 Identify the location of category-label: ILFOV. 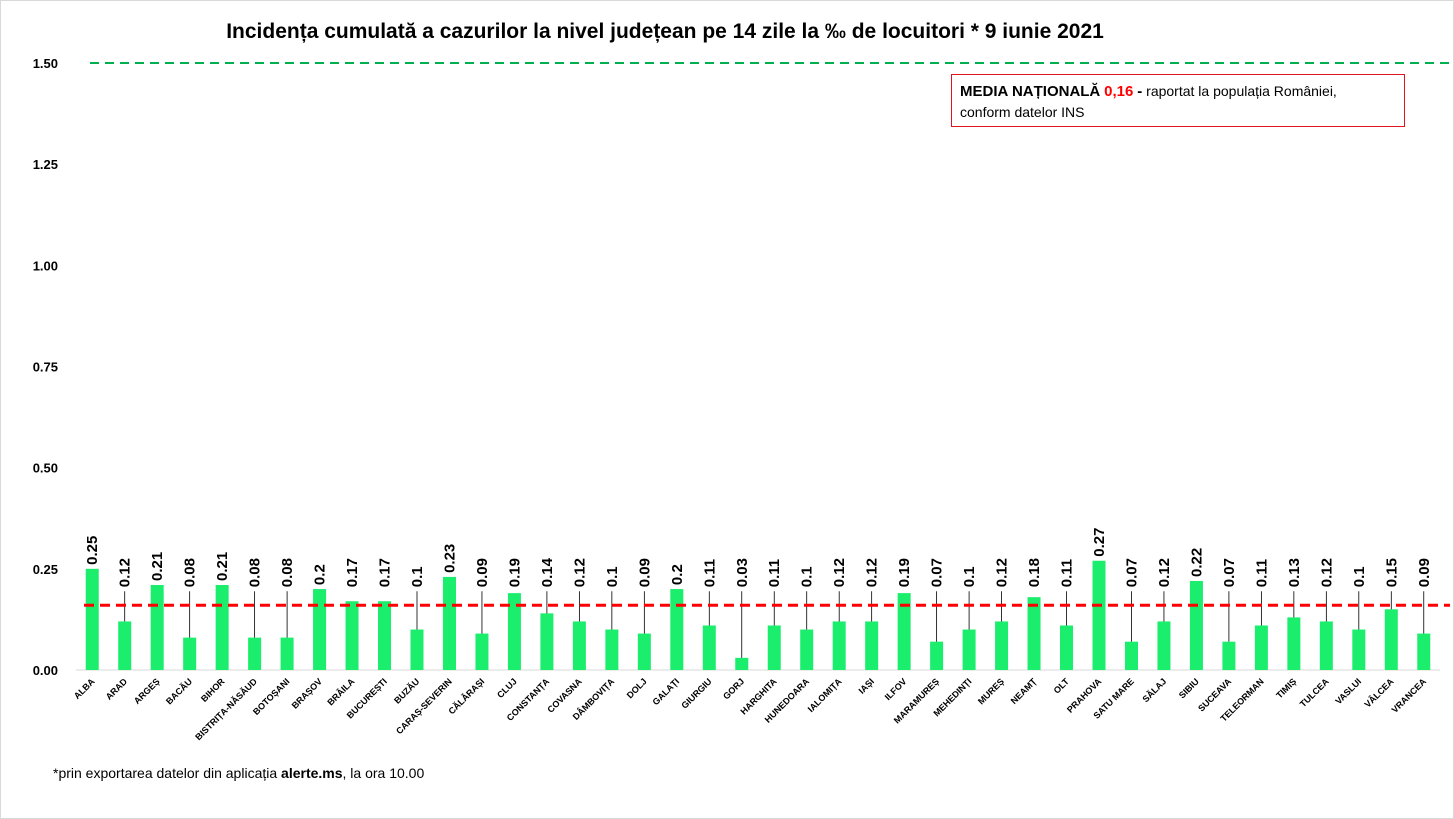
(896, 689).